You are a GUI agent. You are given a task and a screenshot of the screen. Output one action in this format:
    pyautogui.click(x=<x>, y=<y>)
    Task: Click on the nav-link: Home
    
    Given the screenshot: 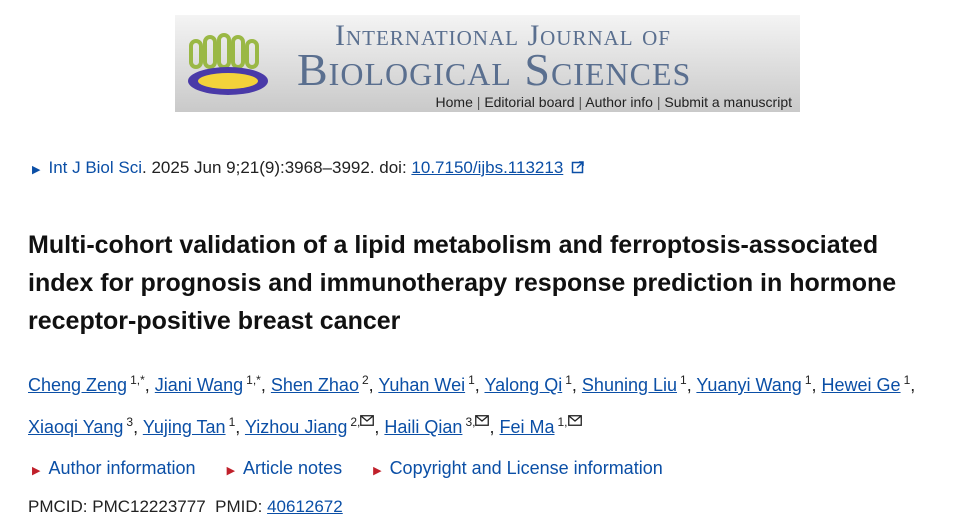 What is the action you would take?
    pyautogui.click(x=454, y=102)
    